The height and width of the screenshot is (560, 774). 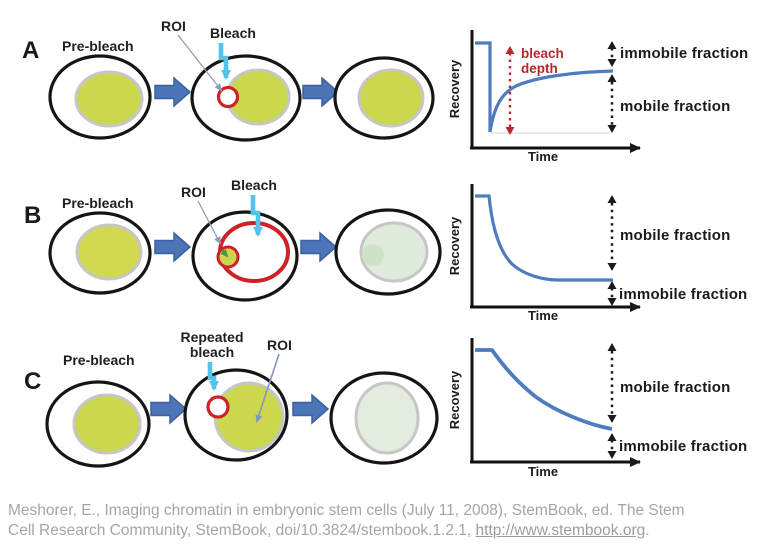 I want to click on panel-c-repeated-bleach-label-line2: bleach, so click(x=212, y=352).